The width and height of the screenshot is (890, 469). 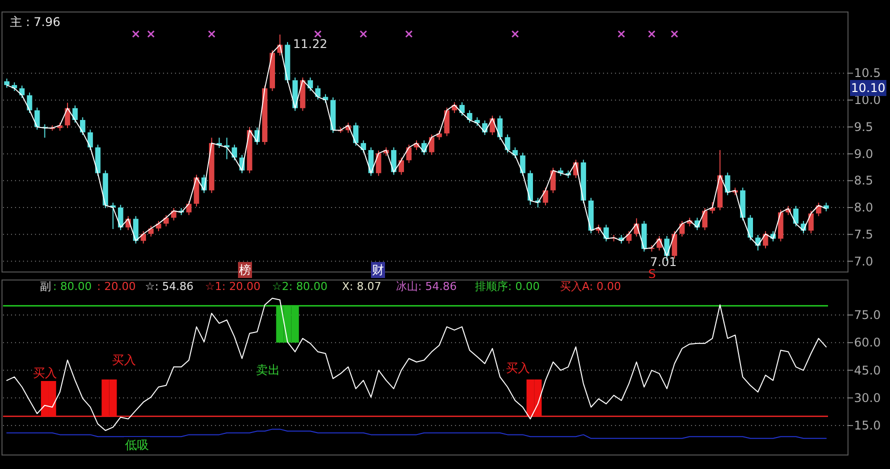 I want to click on annotation: : 20.00, so click(x=116, y=286).